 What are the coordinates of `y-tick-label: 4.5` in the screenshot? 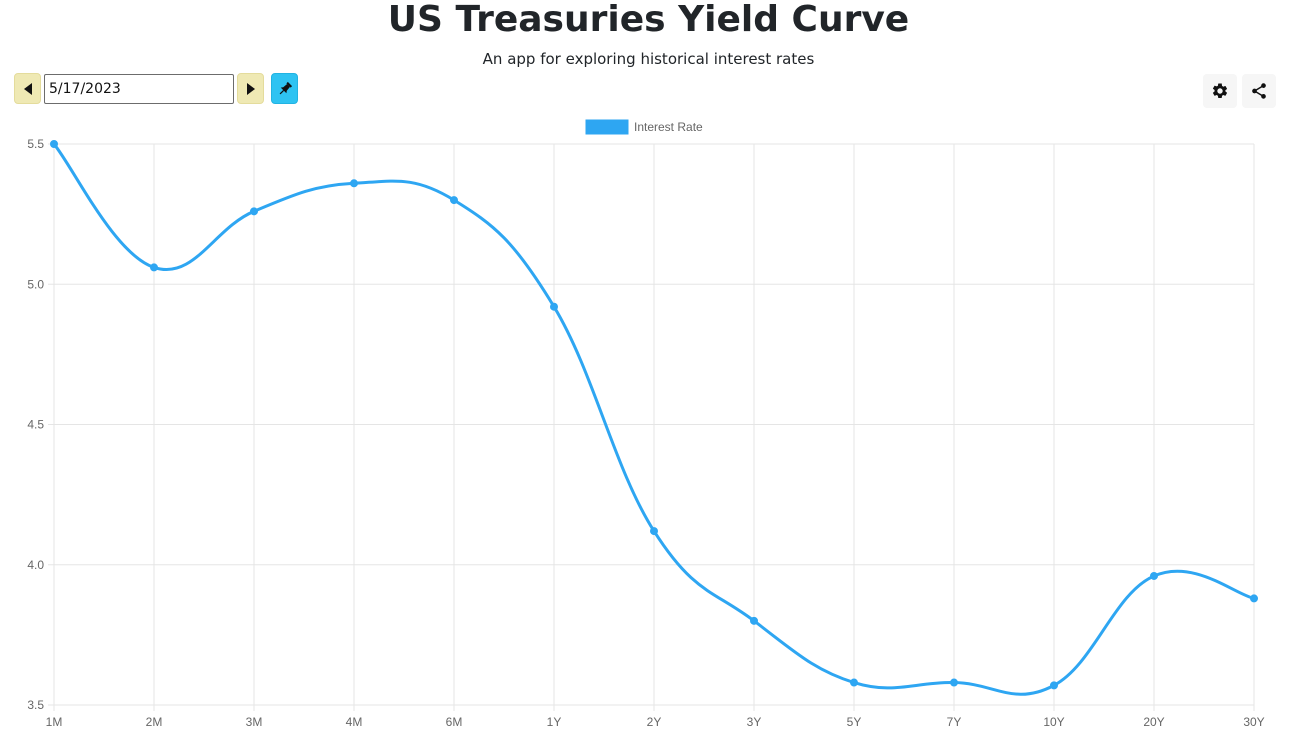 It's located at (35, 425).